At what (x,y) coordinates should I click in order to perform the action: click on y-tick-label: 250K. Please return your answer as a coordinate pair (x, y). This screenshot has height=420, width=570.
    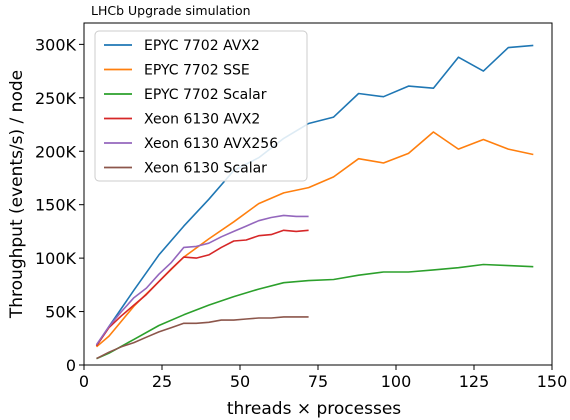
    Looking at the image, I should click on (56, 98).